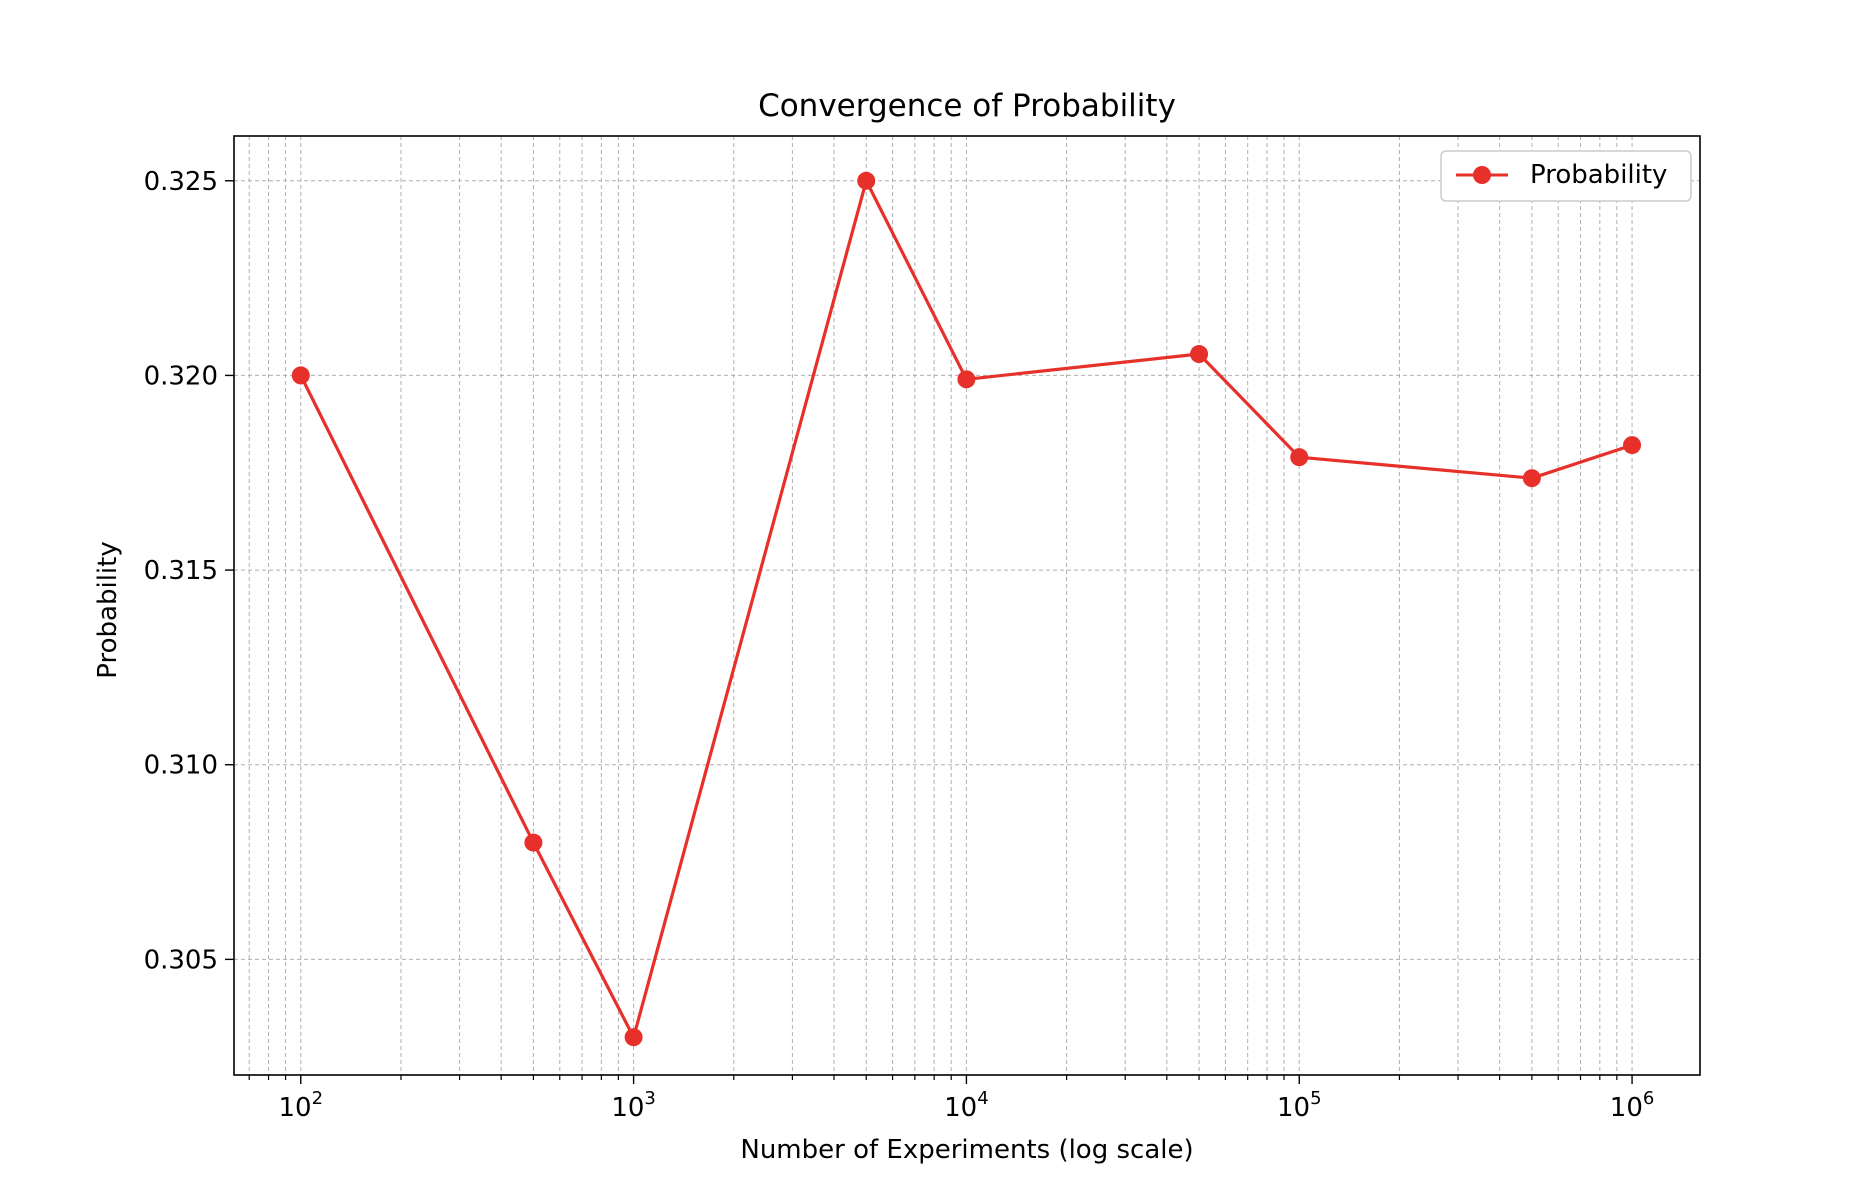 The height and width of the screenshot is (1188, 1864). Describe the element at coordinates (966, 1150) in the screenshot. I see `x-axis-label: Number of Experiments (log scale)` at that location.